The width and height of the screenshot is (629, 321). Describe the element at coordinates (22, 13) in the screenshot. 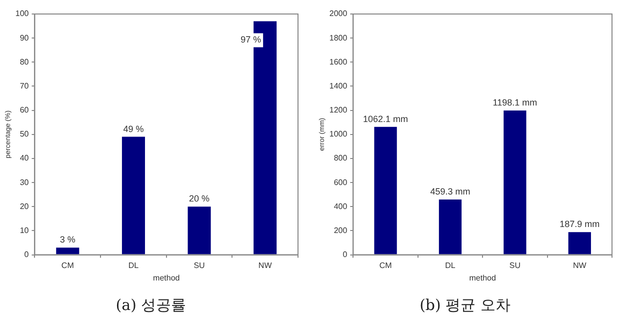

I see `y-tick-label: 100` at that location.